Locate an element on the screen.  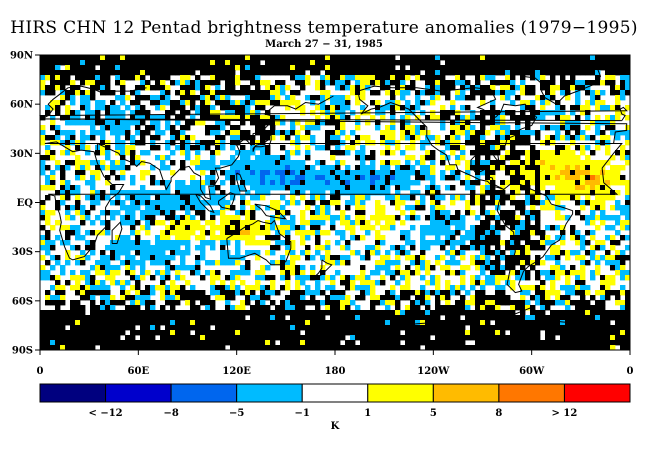
sumatra-coastline is located at coordinates (205, 203).